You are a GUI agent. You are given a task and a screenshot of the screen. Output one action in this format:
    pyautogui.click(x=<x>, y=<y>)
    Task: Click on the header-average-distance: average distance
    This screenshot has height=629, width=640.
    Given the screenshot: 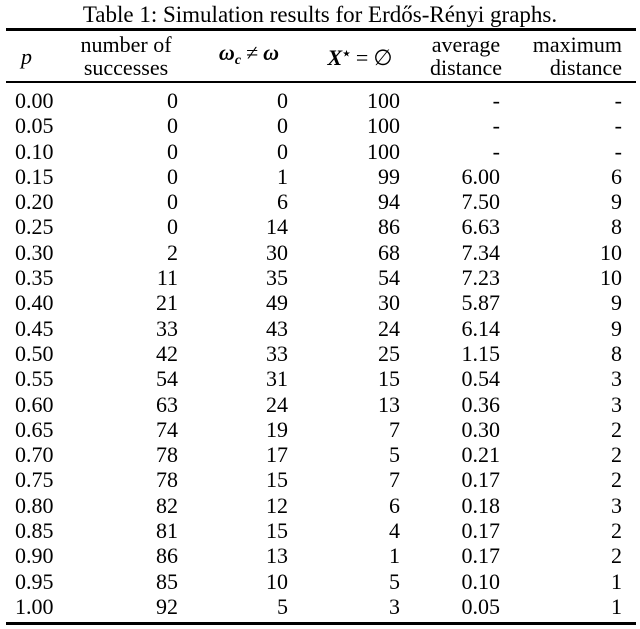 What is the action you would take?
    pyautogui.click(x=460, y=56)
    